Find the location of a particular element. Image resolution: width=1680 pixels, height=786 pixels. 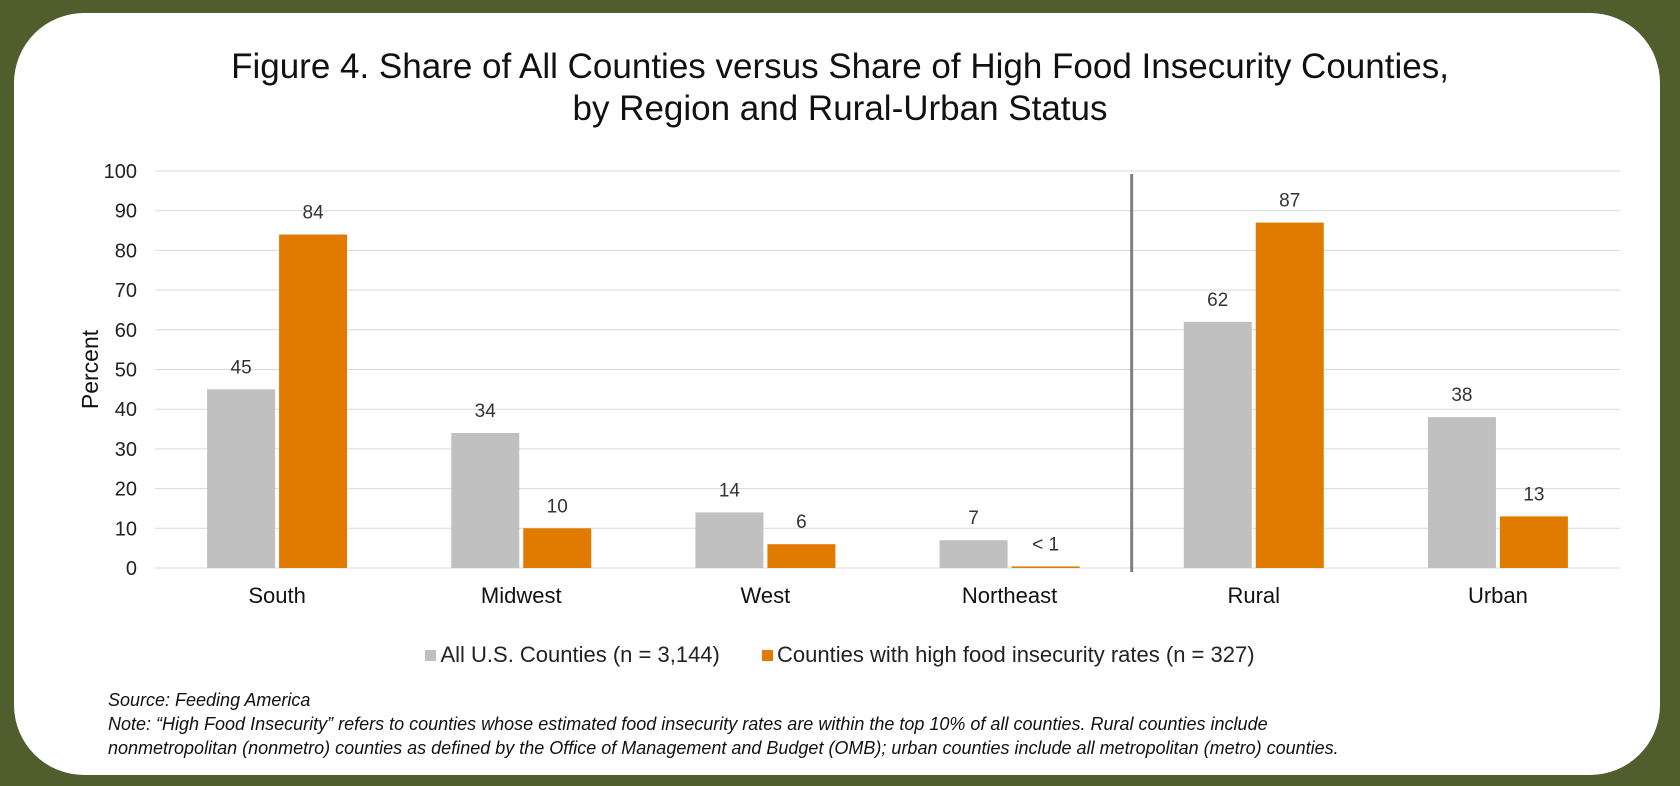

x-tick-label-south: South is located at coordinates (277, 595).